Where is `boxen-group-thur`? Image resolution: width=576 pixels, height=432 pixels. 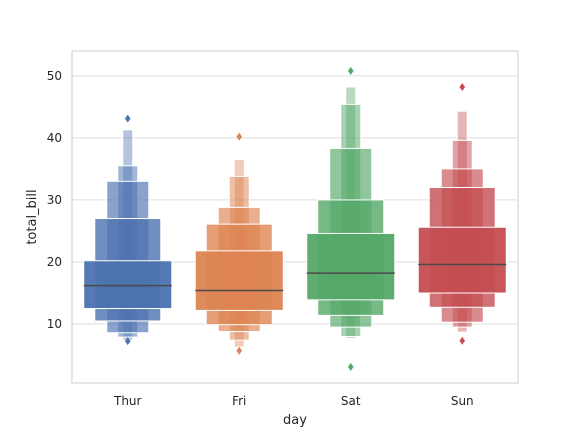
boxen-group-thur is located at coordinates (128, 230).